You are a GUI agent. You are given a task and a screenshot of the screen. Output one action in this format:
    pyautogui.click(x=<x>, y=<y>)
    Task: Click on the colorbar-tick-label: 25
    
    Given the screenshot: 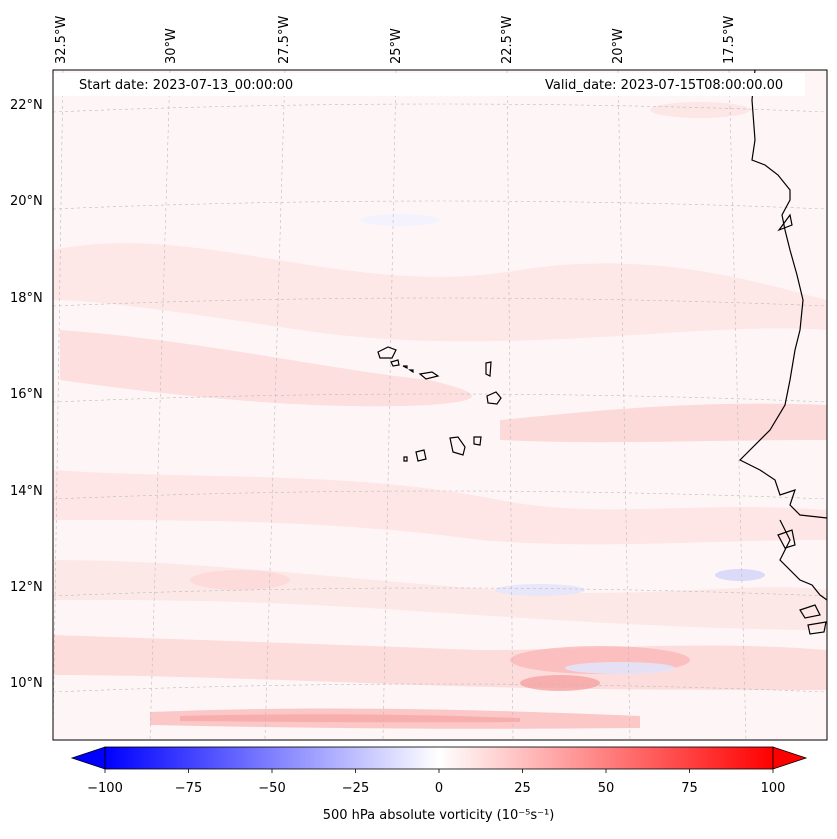 What is the action you would take?
    pyautogui.click(x=522, y=788)
    